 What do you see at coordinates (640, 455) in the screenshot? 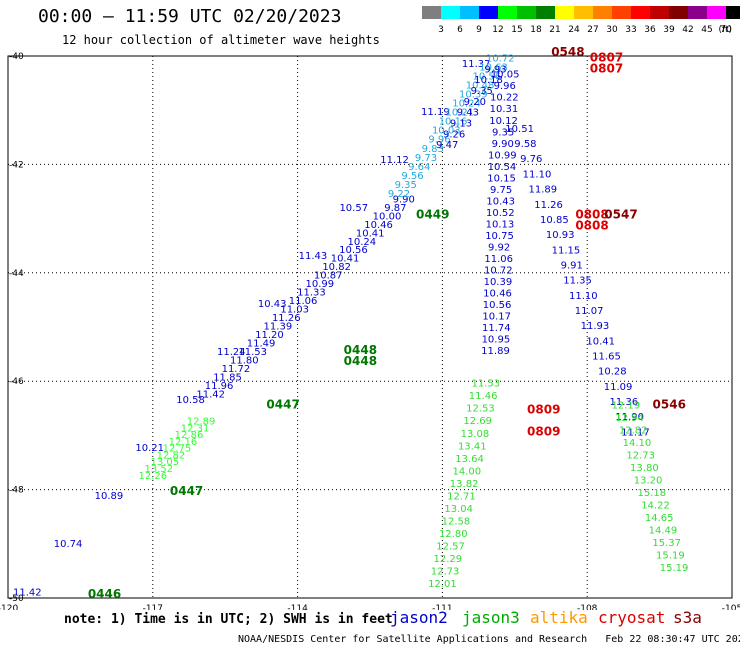
I see `wave-height-label: 12.73` at bounding box center [640, 455].